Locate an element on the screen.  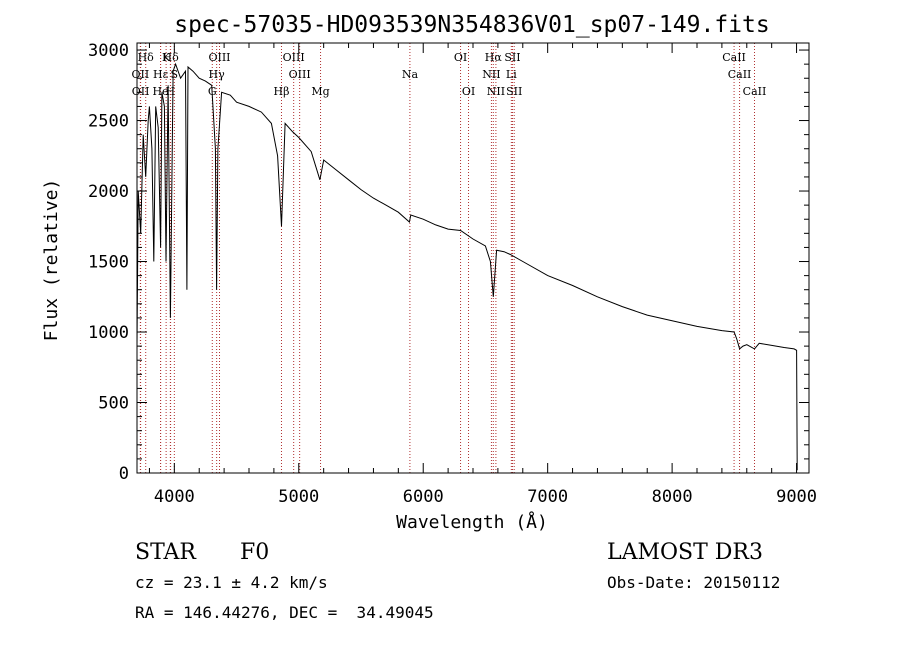
line-label: Hβ is located at coordinates (282, 91).